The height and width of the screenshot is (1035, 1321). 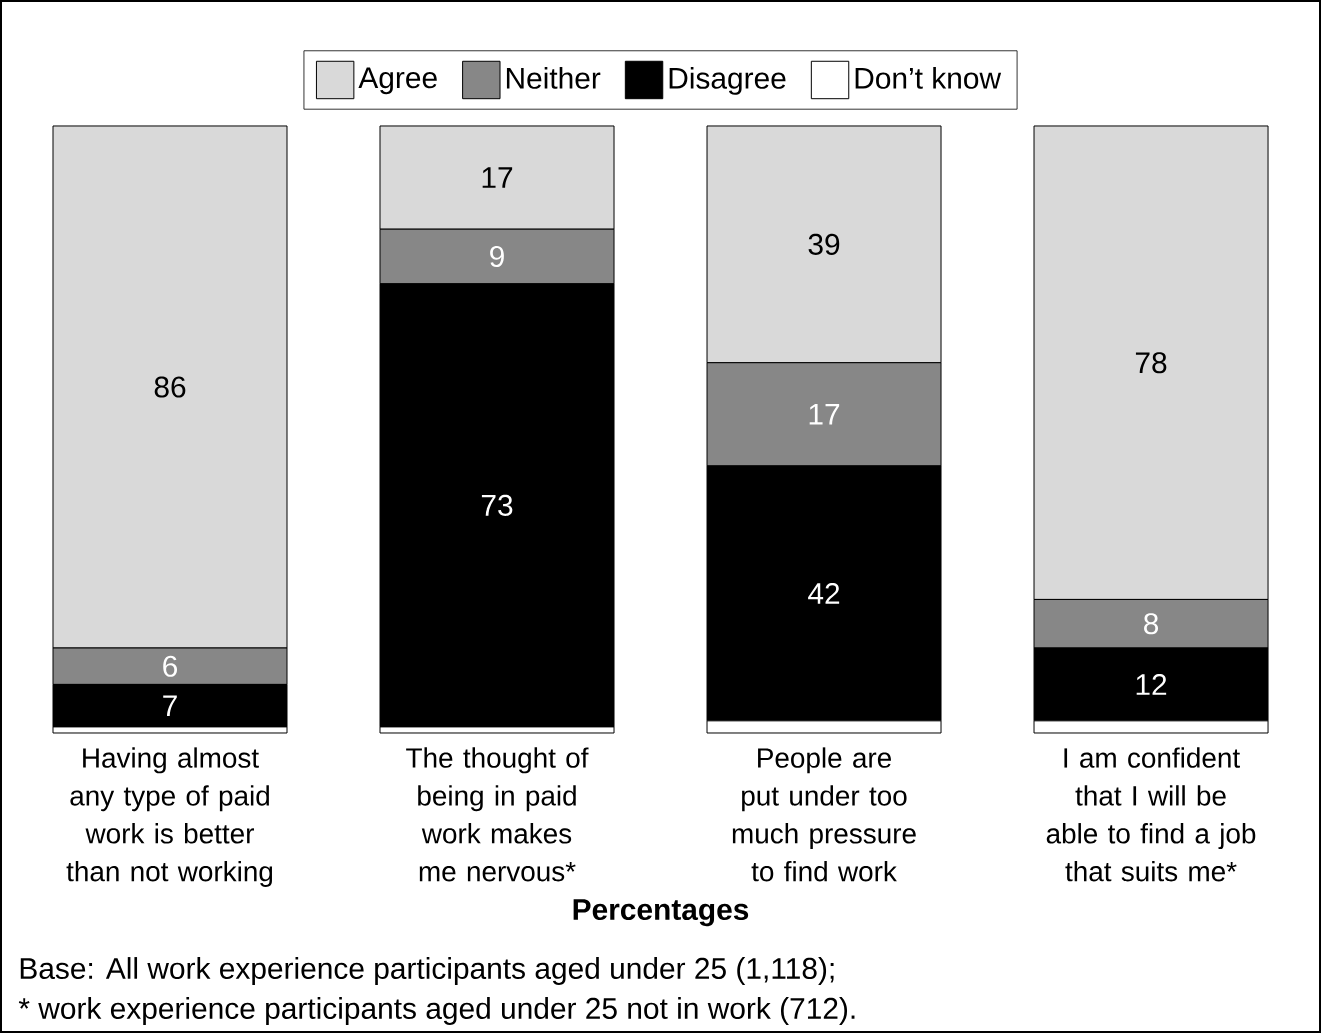 I want to click on data-label: 8, so click(x=1151, y=624).